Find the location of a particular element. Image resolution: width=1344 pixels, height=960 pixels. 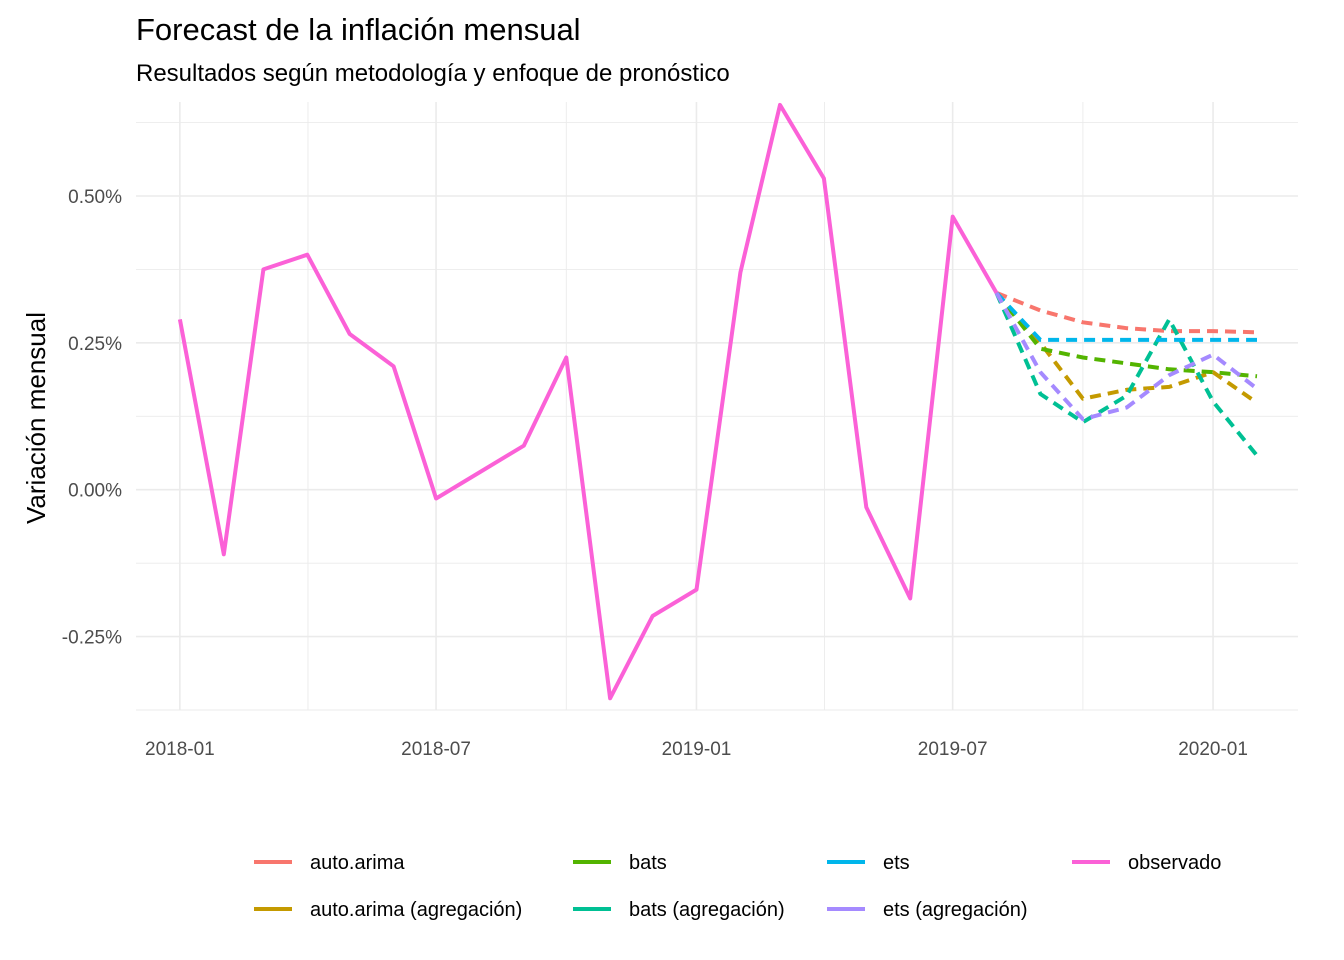

chart-title: Forecast de la inflación mensual is located at coordinates (358, 29).